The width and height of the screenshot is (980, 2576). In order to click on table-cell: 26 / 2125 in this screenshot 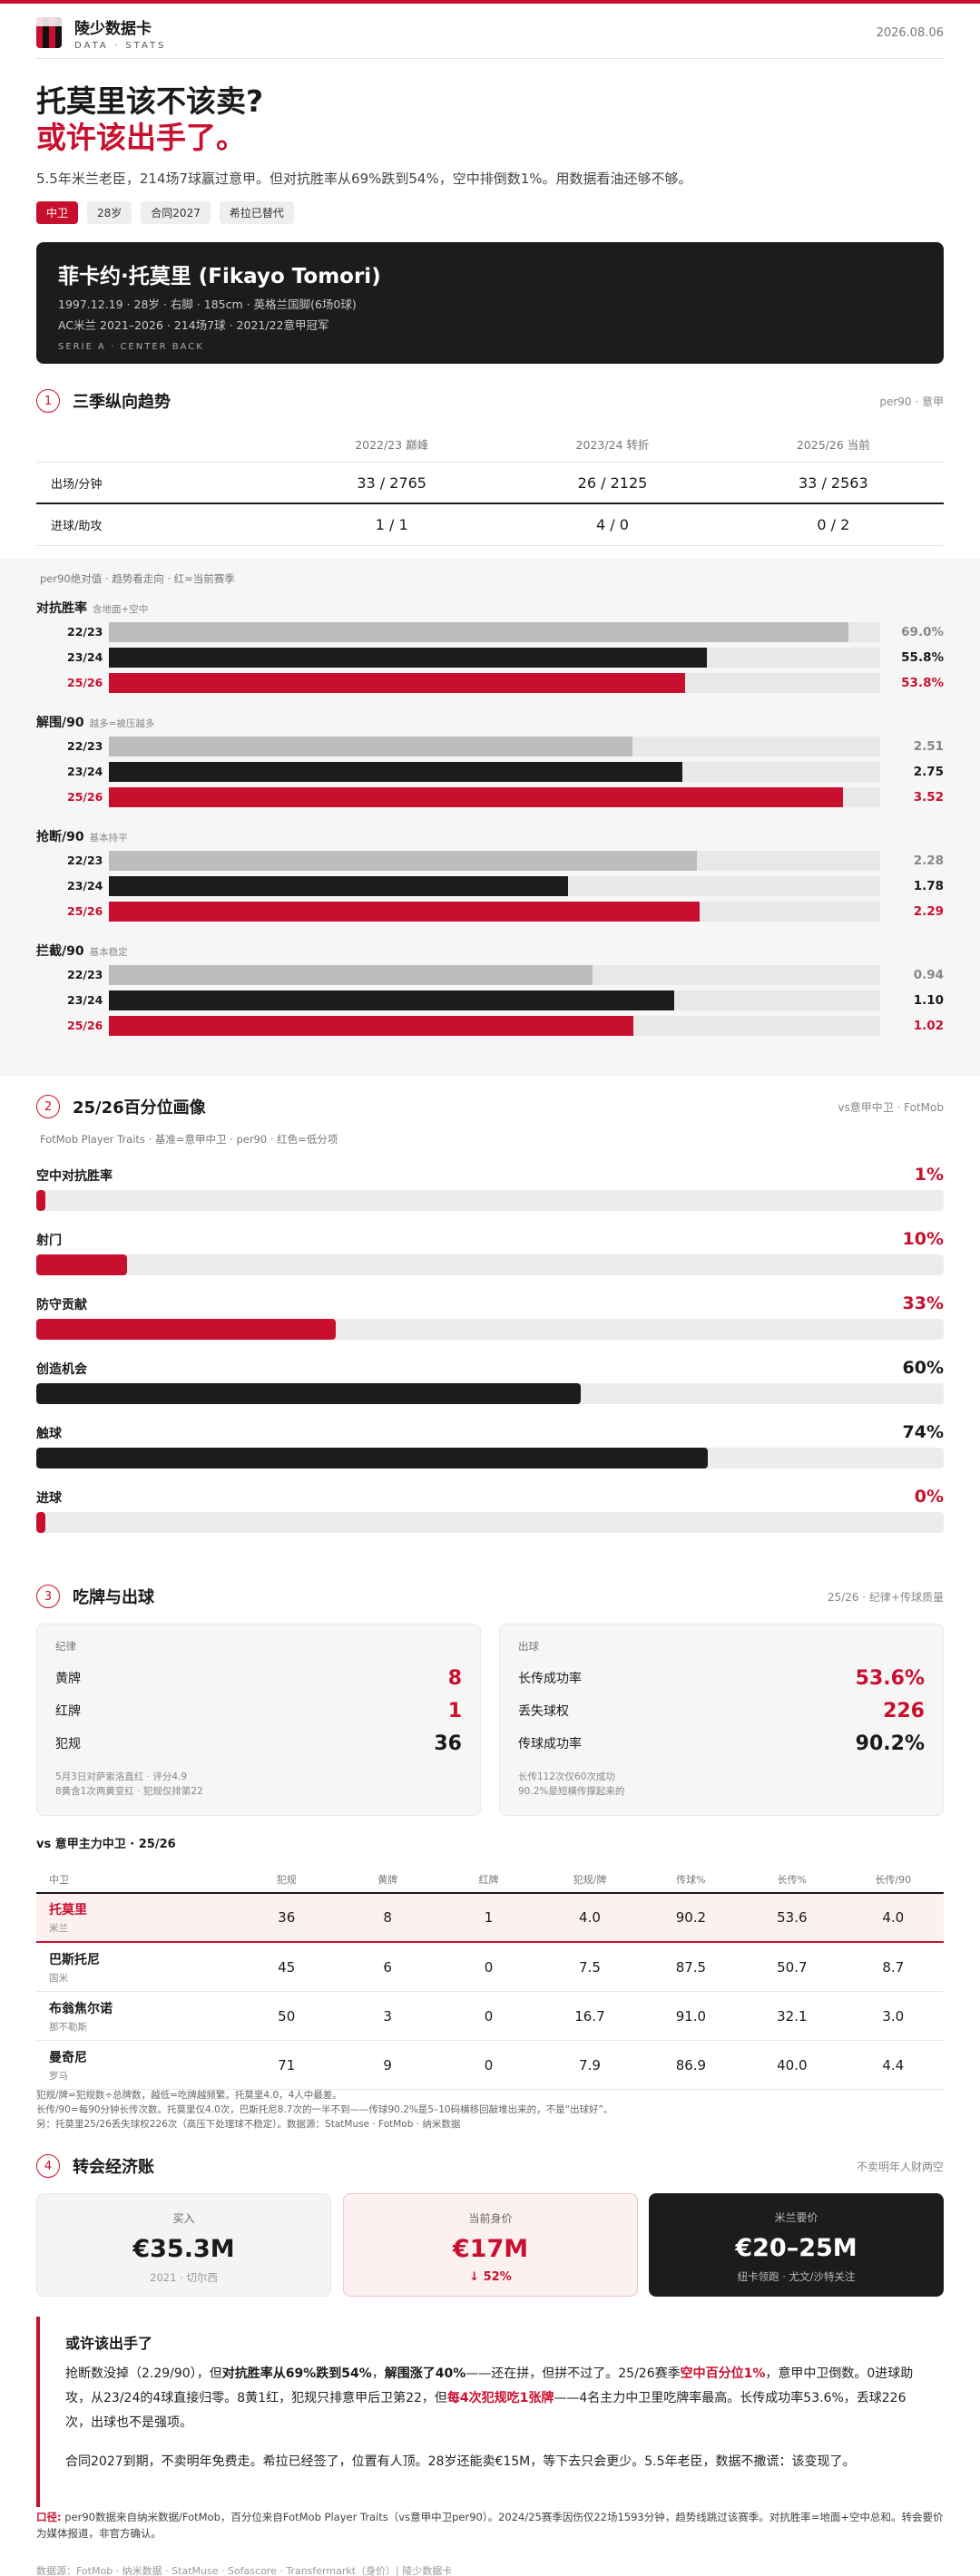, I will do `click(612, 482)`.